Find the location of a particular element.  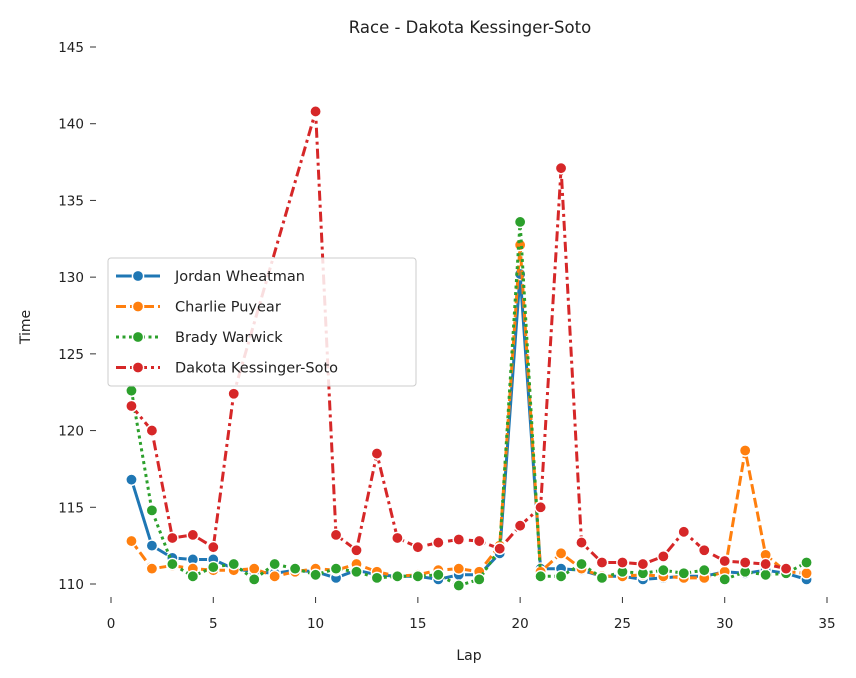

y-tick-label: 145 is located at coordinates (71, 48).